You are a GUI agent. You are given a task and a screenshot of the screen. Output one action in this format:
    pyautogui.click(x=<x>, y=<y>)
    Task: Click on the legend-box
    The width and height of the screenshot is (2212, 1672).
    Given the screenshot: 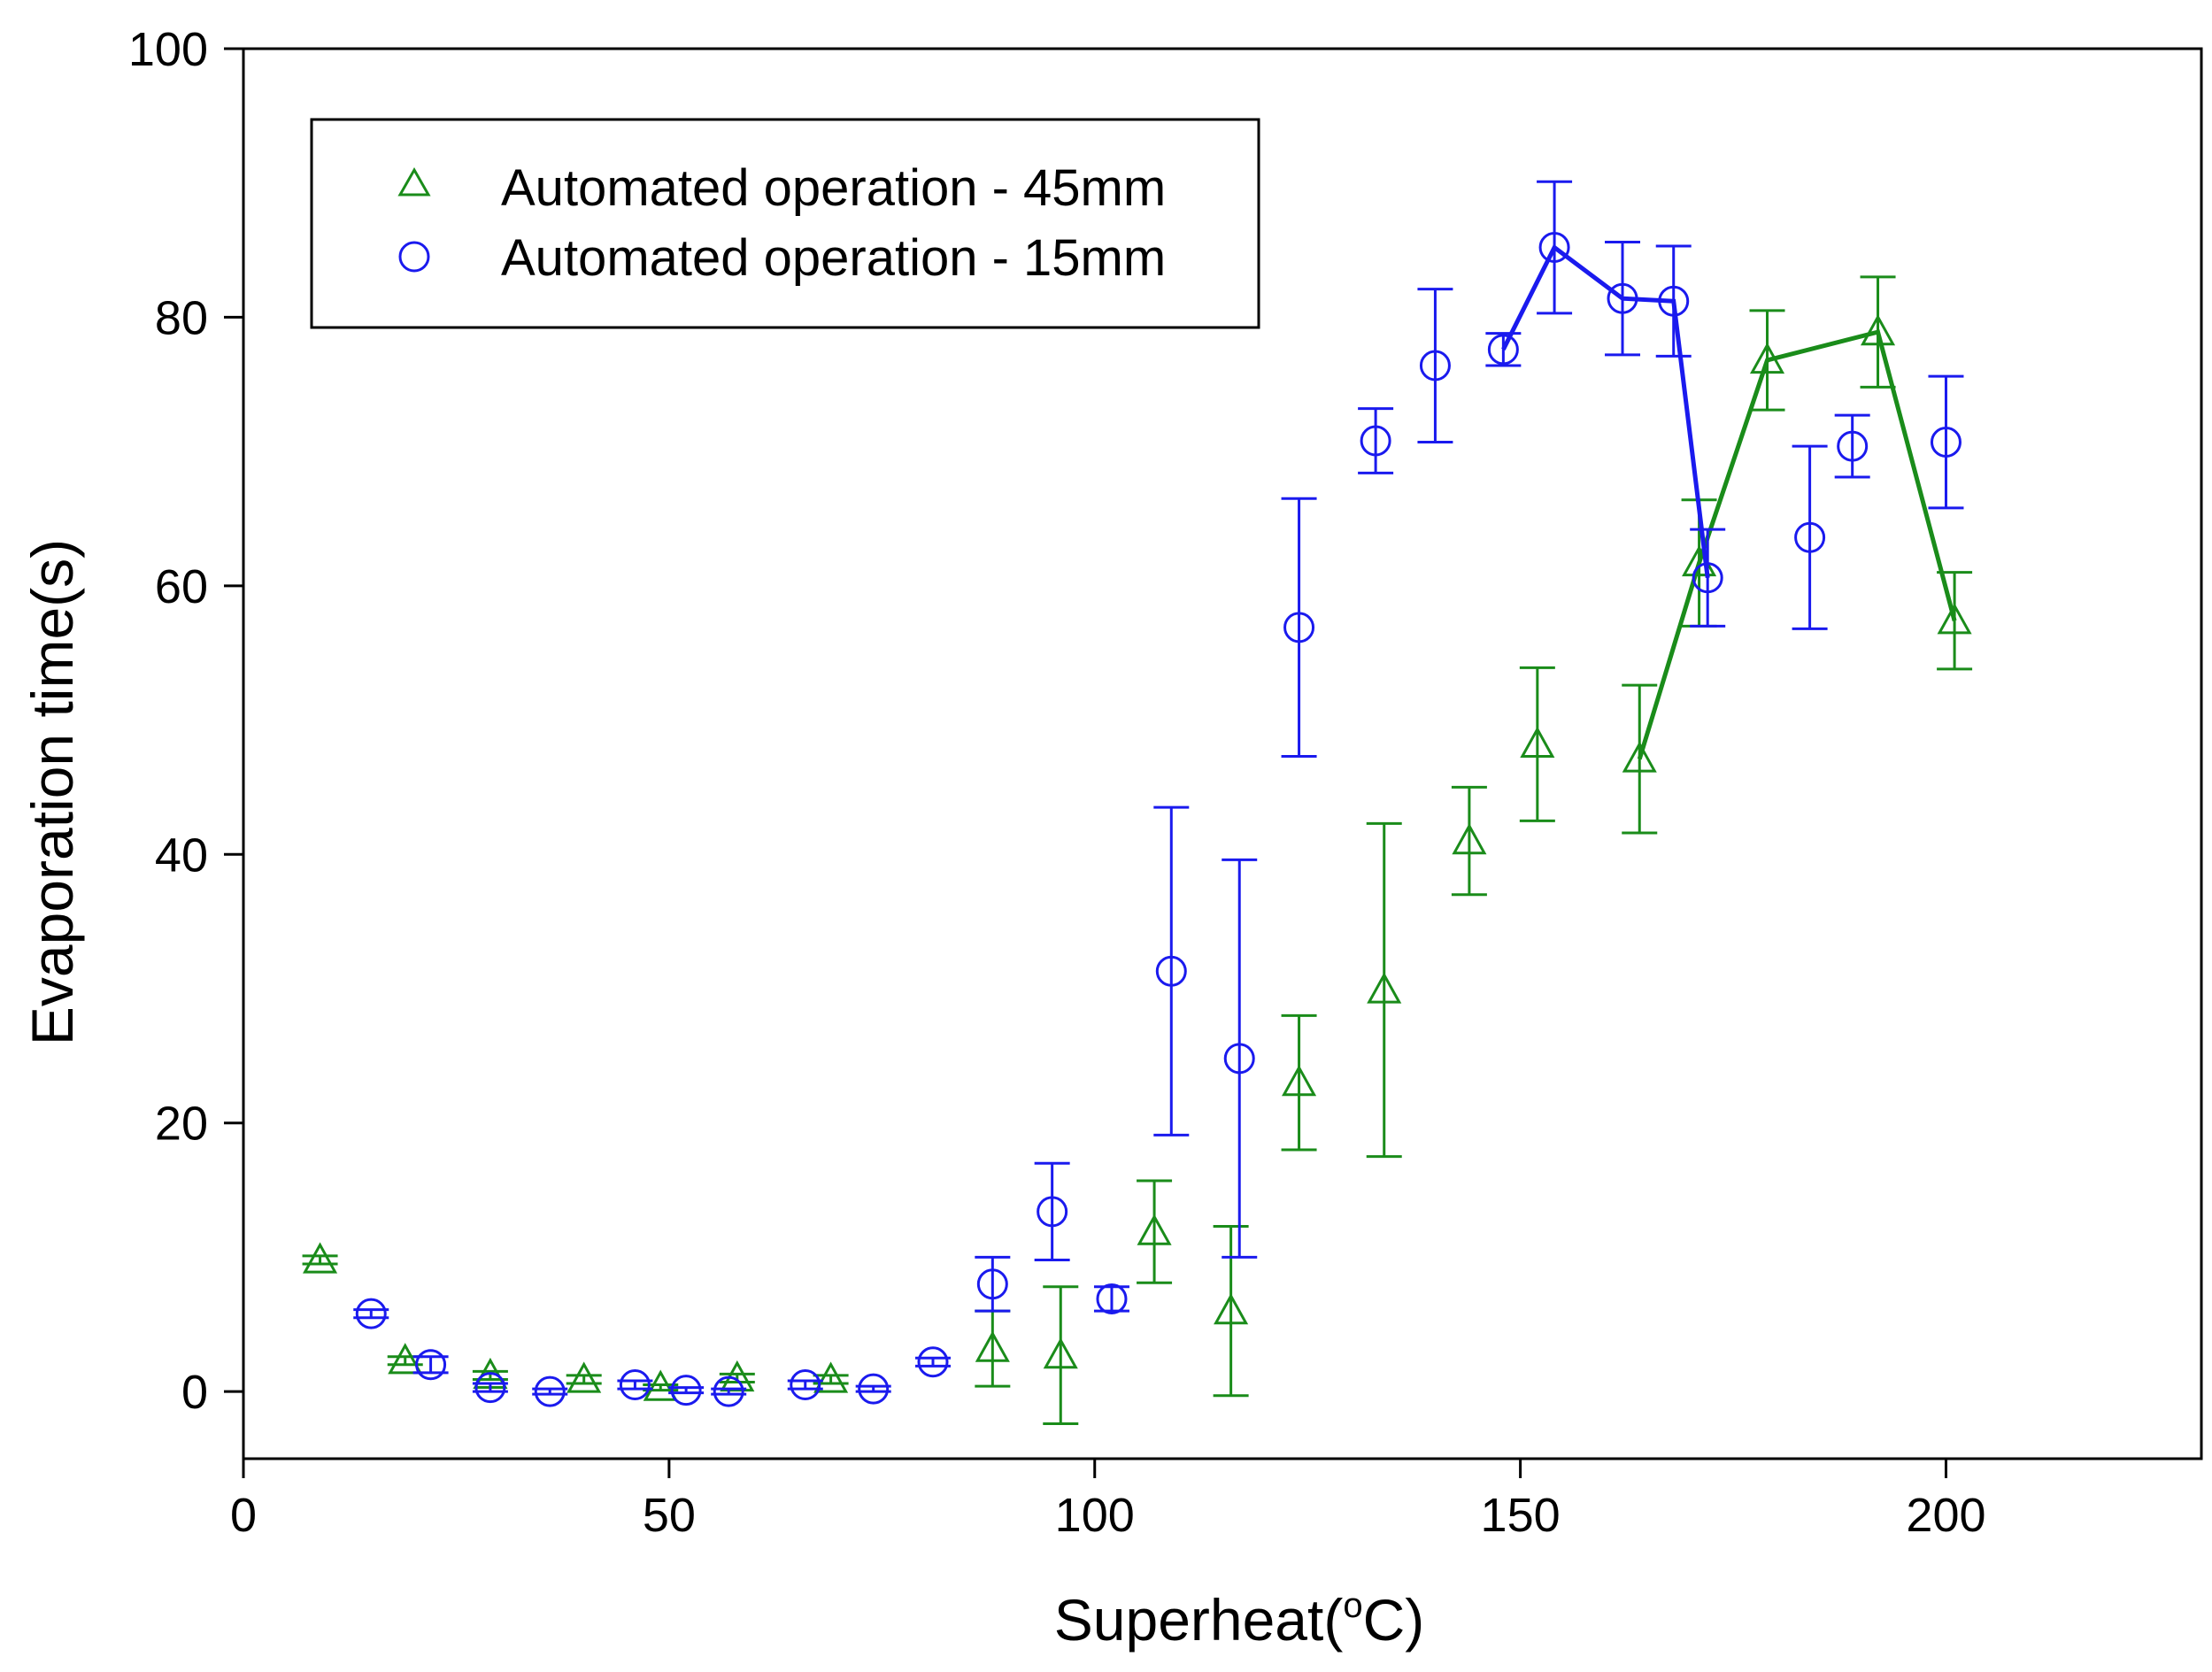 What is the action you would take?
    pyautogui.click(x=785, y=223)
    